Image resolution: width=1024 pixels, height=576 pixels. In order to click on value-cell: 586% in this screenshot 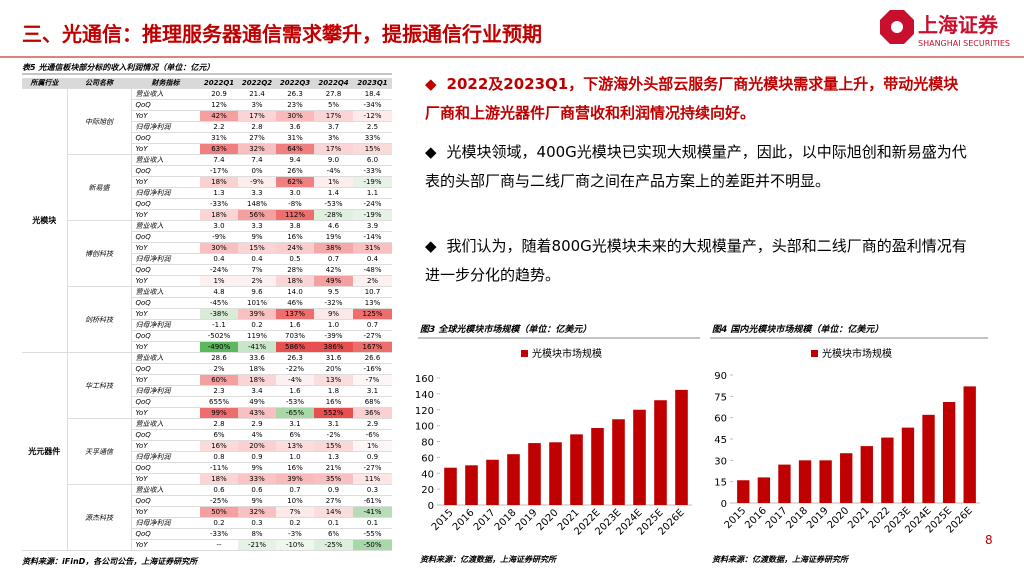, I will do `click(295, 347)`.